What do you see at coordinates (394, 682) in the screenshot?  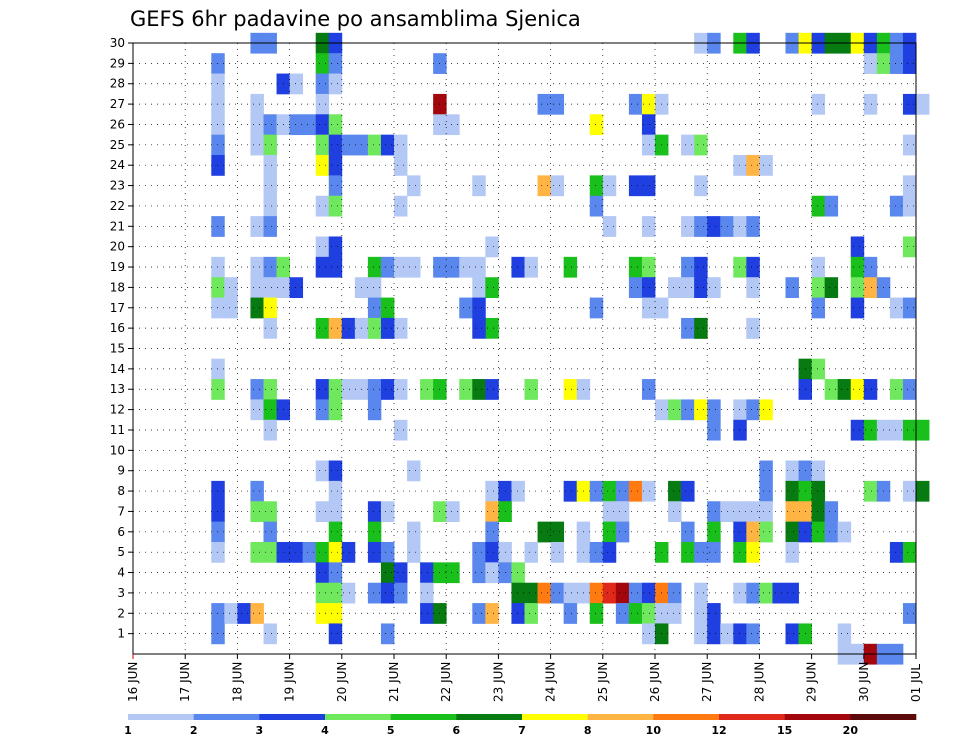 I see `x-tick-label: 21 JUN` at bounding box center [394, 682].